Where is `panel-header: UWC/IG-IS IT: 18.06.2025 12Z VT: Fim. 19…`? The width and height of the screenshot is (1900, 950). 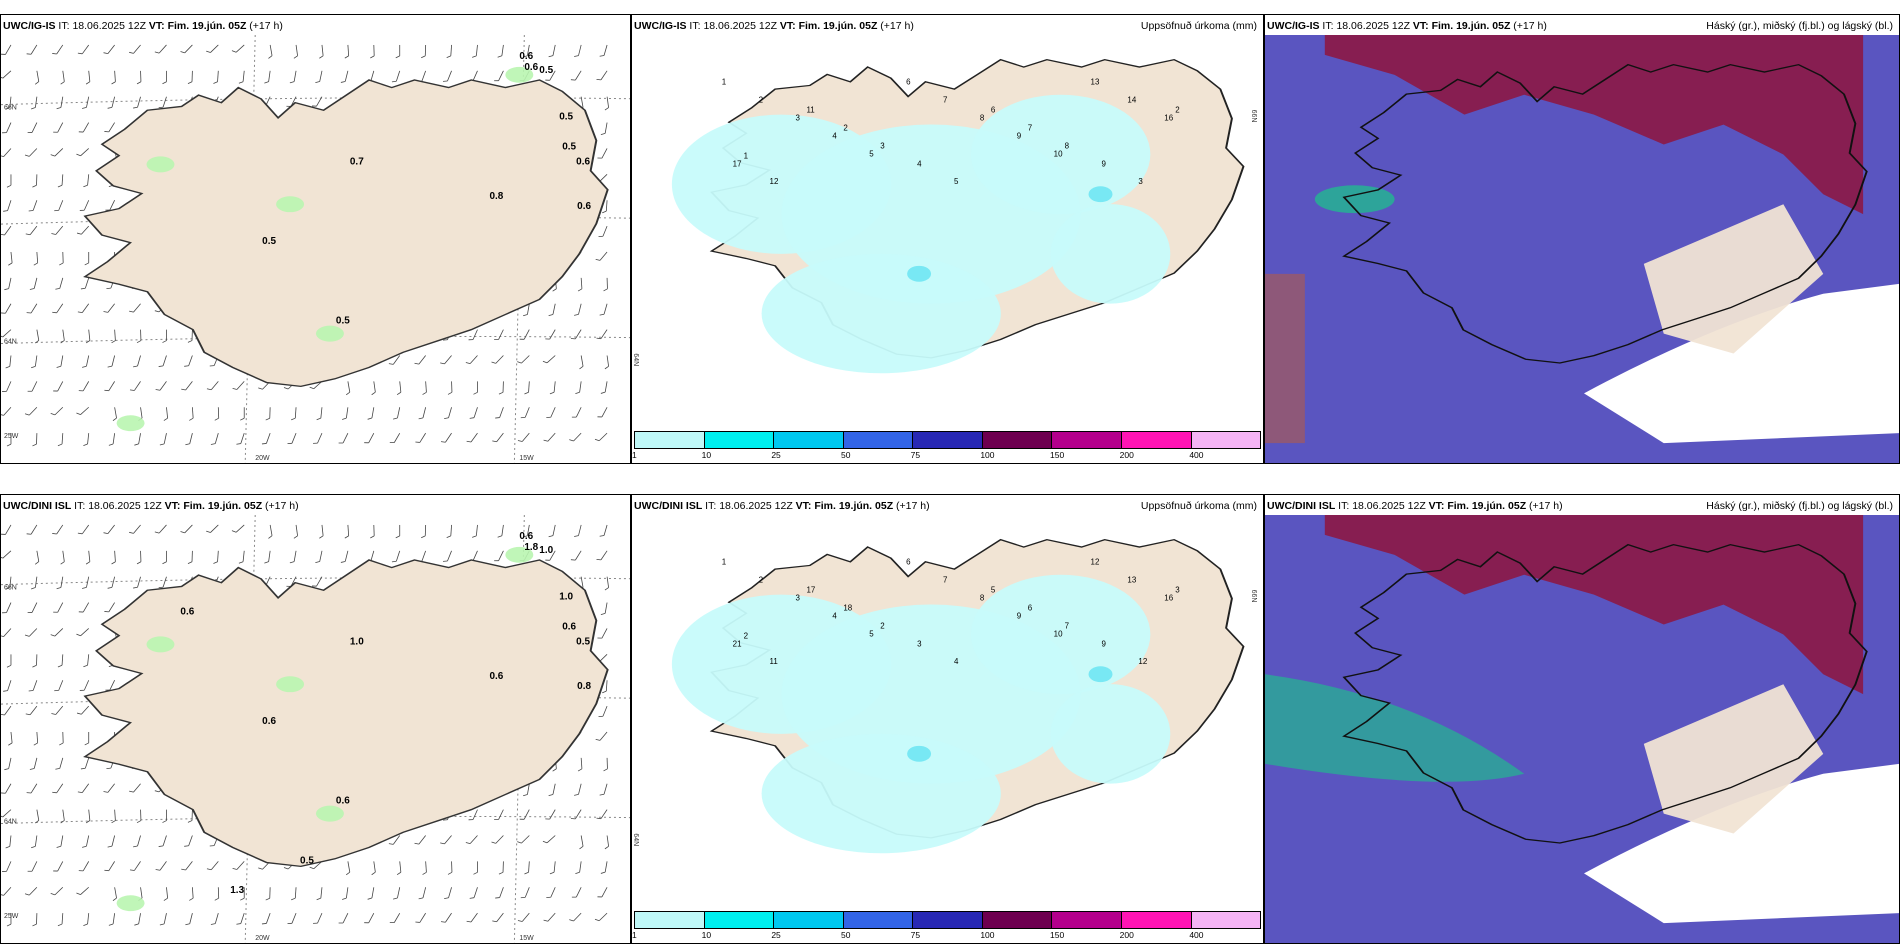 panel-header: UWC/IG-IS IT: 18.06.2025 12Z VT: Fim. 19… is located at coordinates (1582, 27).